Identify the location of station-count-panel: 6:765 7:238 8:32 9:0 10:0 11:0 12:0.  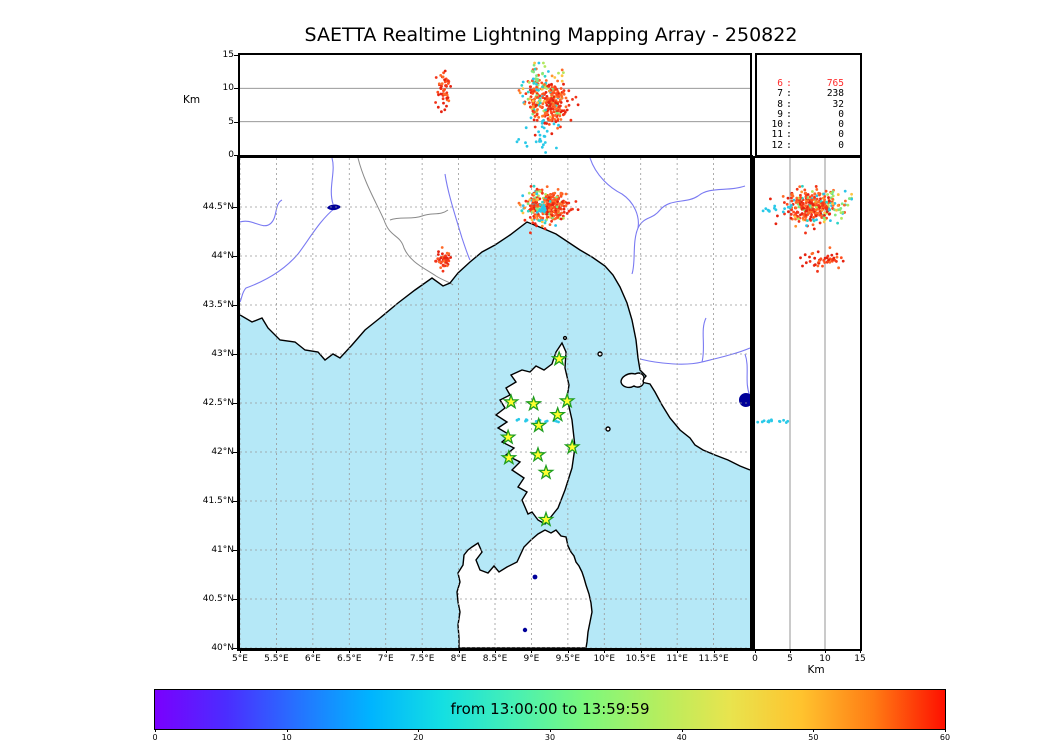
(808, 105).